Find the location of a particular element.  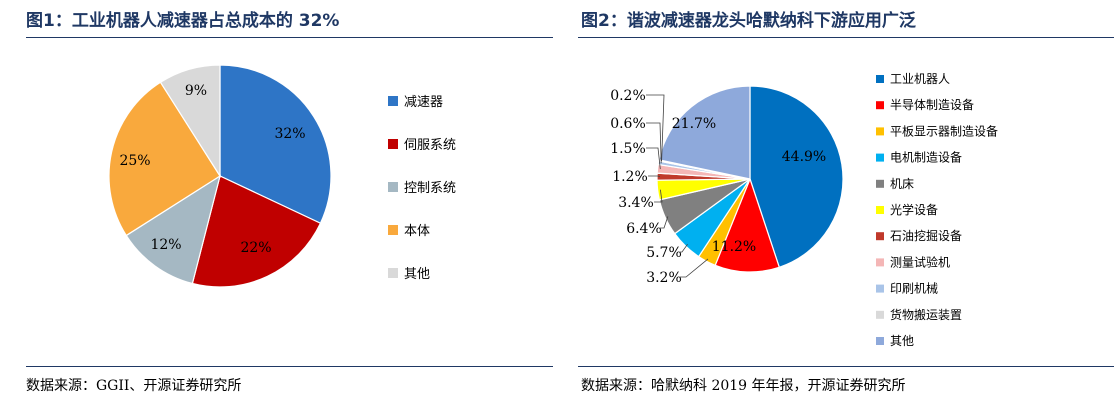

slice-label-slice-5-1: 9% is located at coordinates (196, 91).